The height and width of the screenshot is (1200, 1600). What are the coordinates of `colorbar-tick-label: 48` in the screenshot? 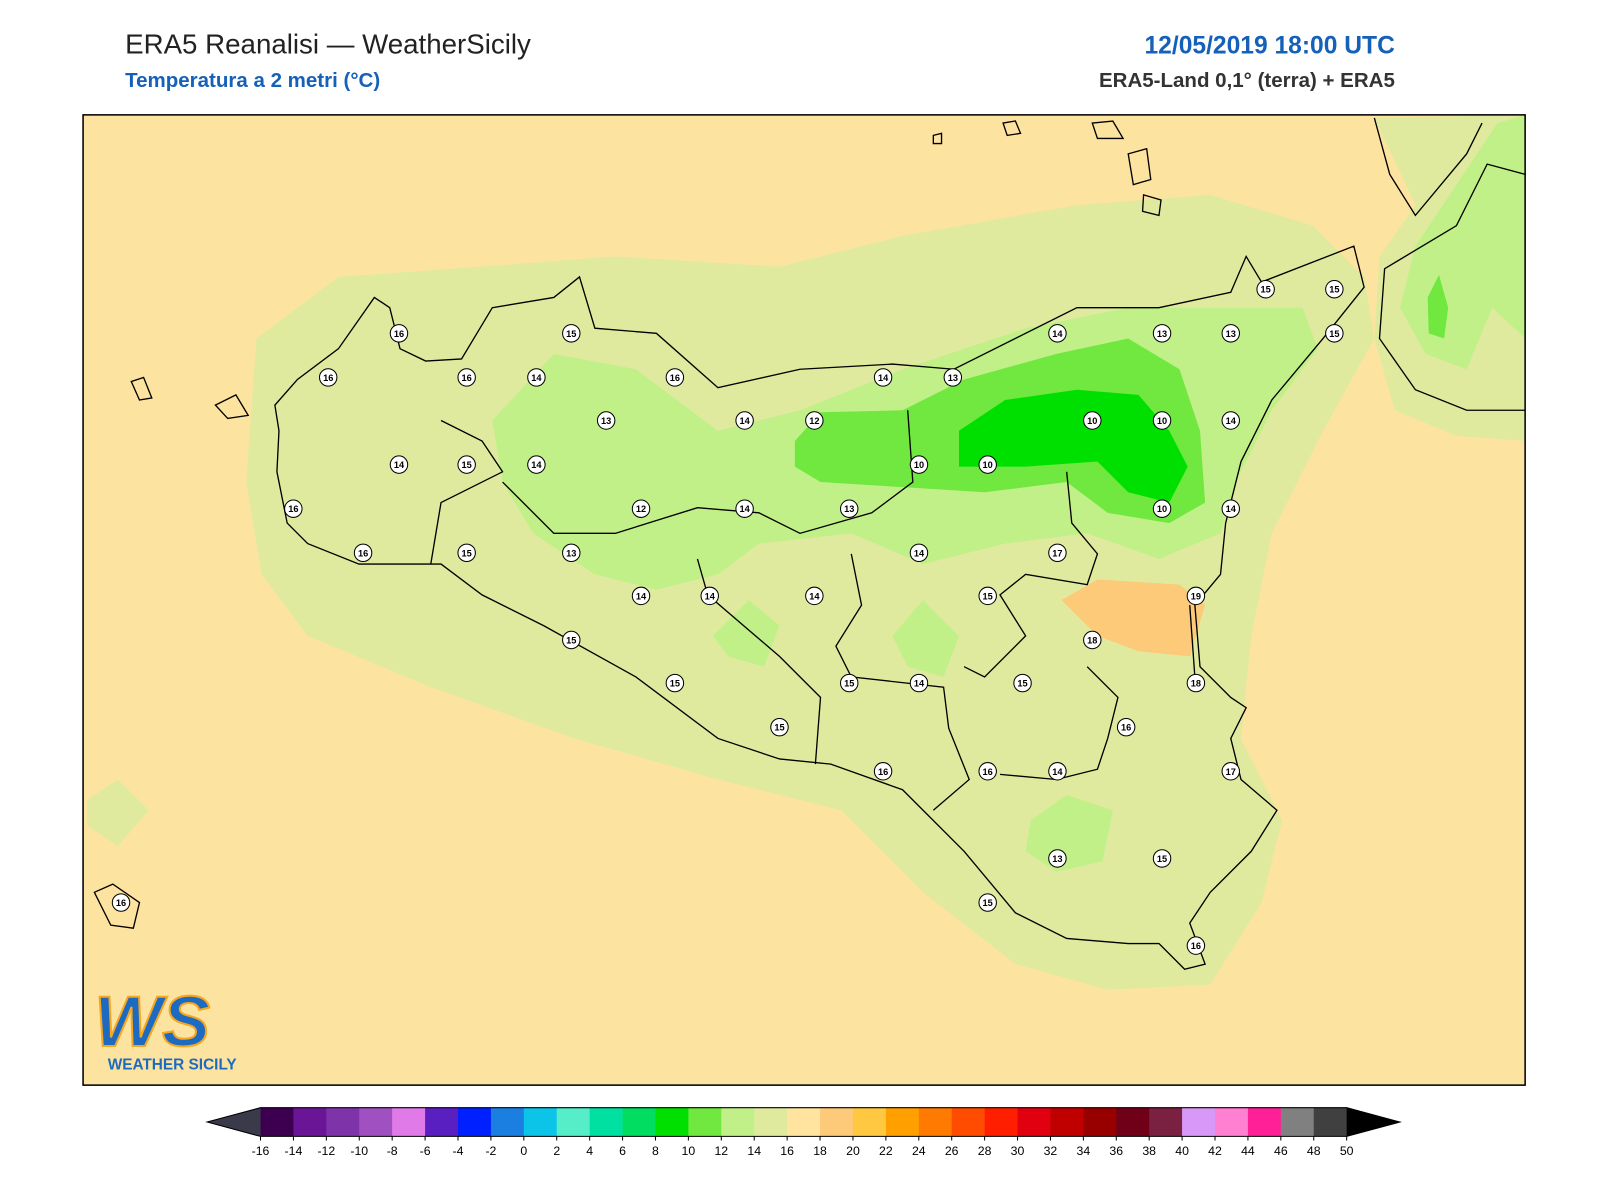 It's located at (1314, 1151).